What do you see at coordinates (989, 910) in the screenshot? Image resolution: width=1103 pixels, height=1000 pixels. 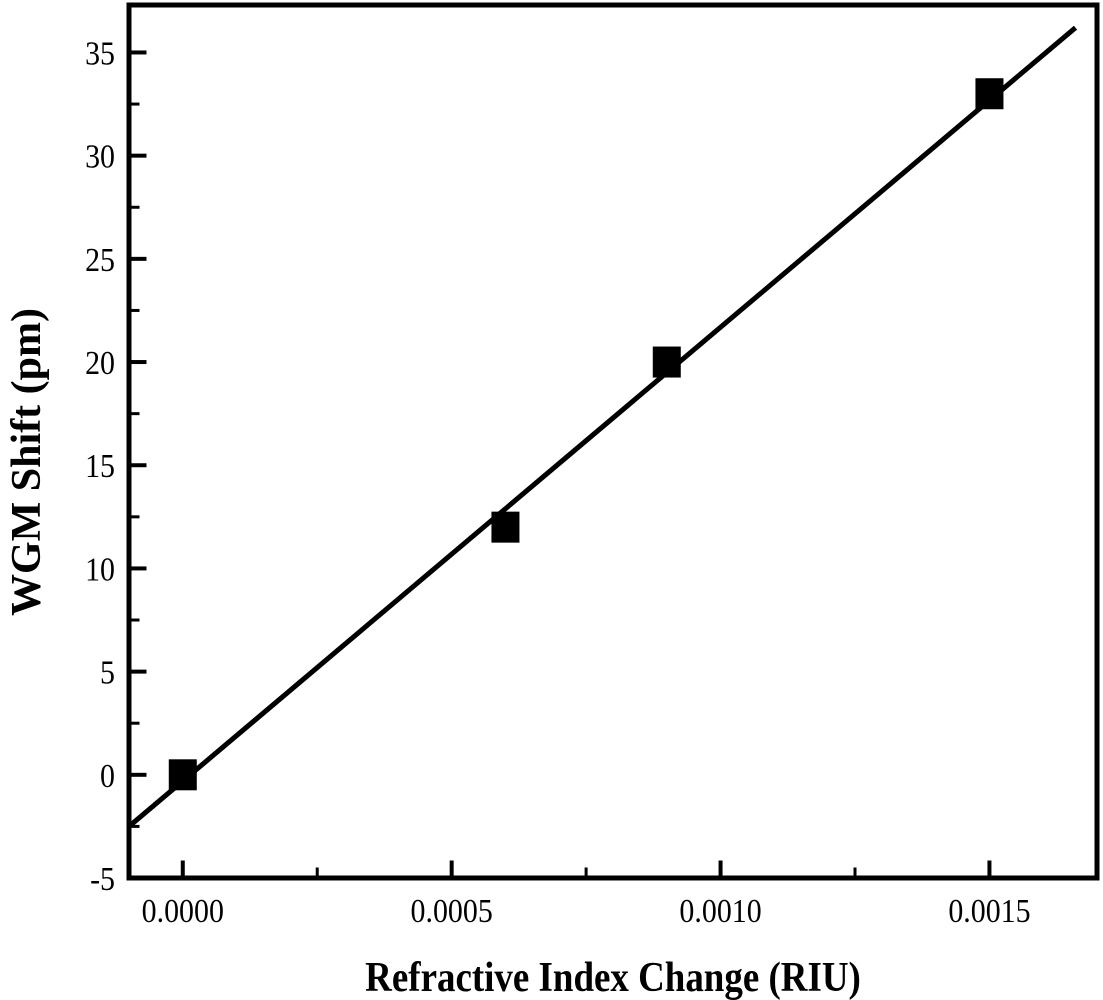 I see `x-tick-label: 0.0015` at bounding box center [989, 910].